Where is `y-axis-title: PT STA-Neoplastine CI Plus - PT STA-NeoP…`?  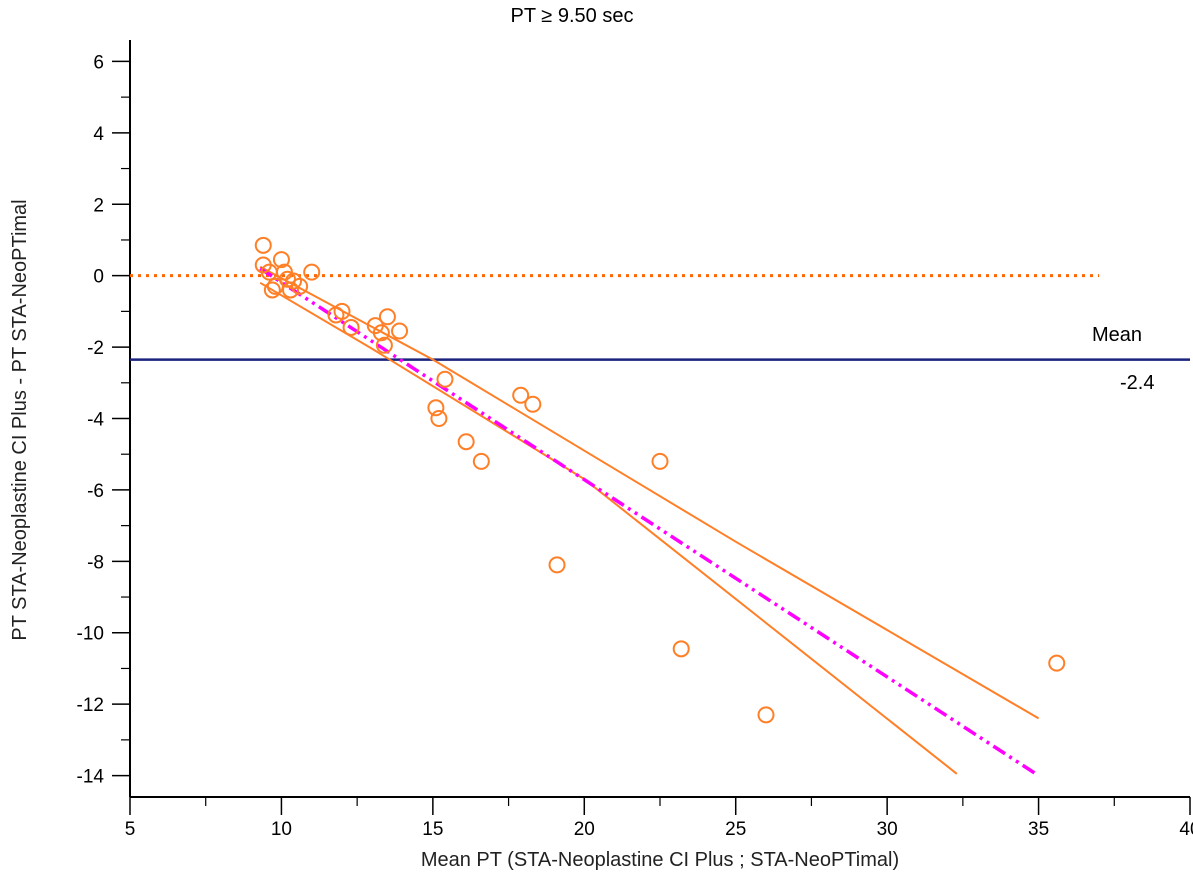 y-axis-title: PT STA-Neoplastine CI Plus - PT STA-NeoP… is located at coordinates (20, 419).